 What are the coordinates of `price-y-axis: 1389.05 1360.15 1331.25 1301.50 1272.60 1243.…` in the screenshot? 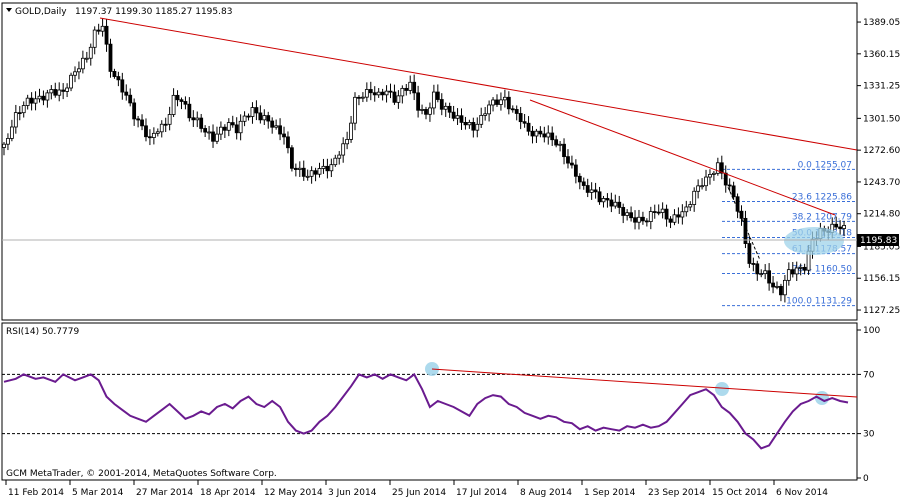 It's located at (878, 167).